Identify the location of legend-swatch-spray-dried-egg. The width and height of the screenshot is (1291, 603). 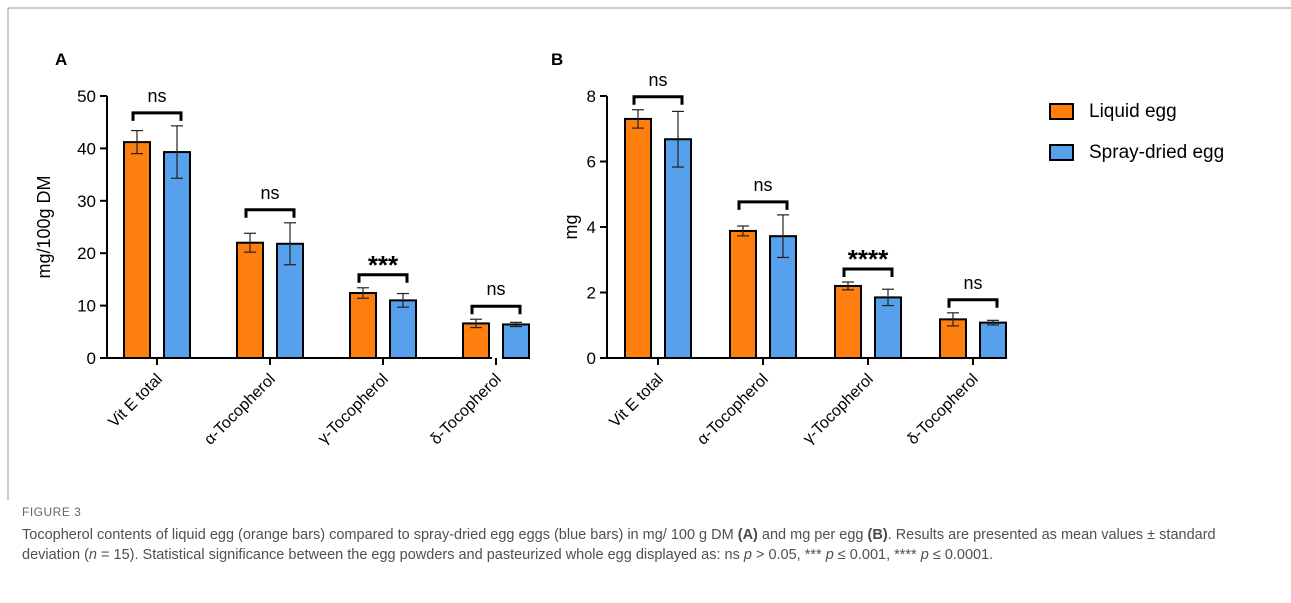
(1061, 152).